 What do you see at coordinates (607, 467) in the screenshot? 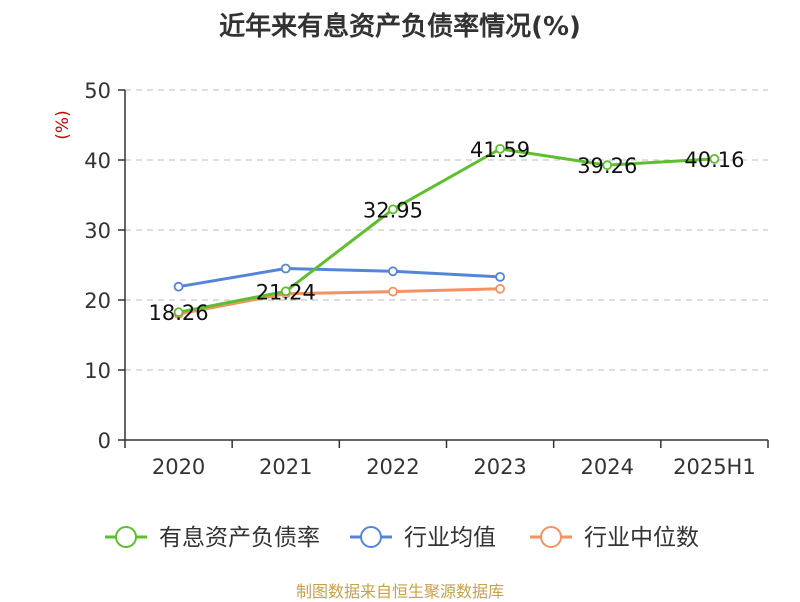
I see `x-tick-label-2024: 2024` at bounding box center [607, 467].